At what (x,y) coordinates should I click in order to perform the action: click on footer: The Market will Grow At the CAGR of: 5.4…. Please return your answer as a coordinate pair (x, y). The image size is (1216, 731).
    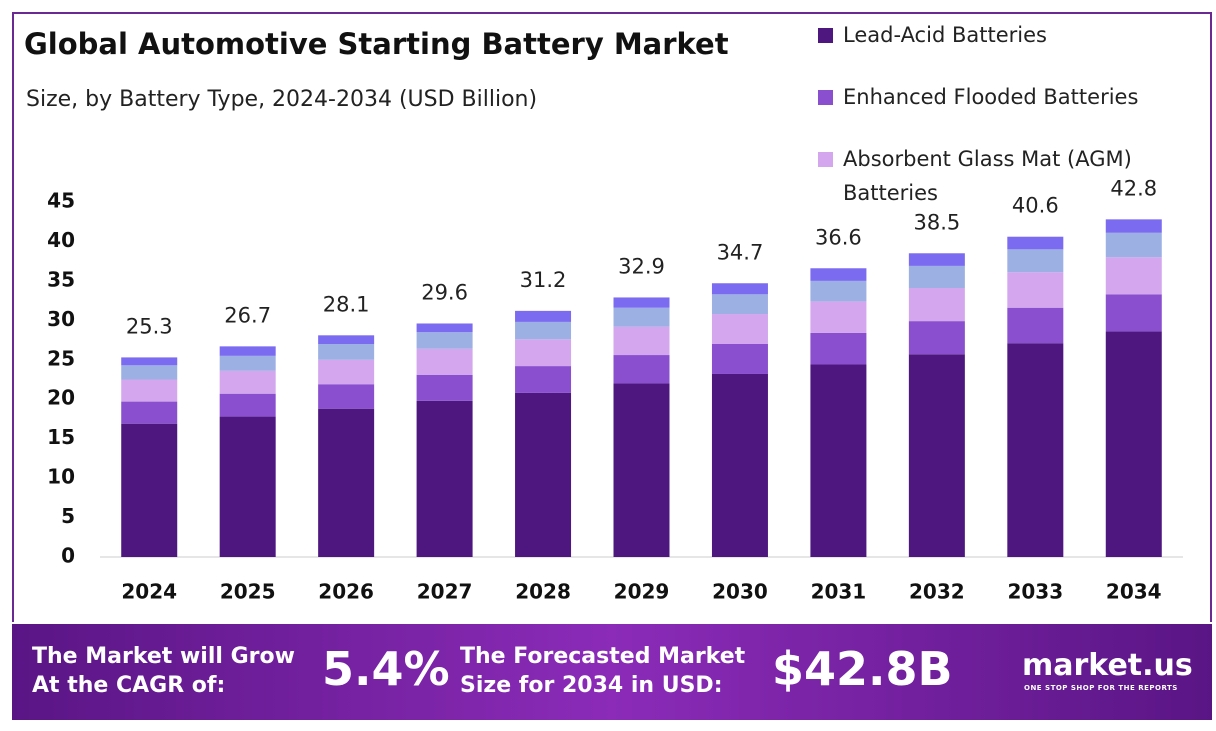
    Looking at the image, I should click on (612, 672).